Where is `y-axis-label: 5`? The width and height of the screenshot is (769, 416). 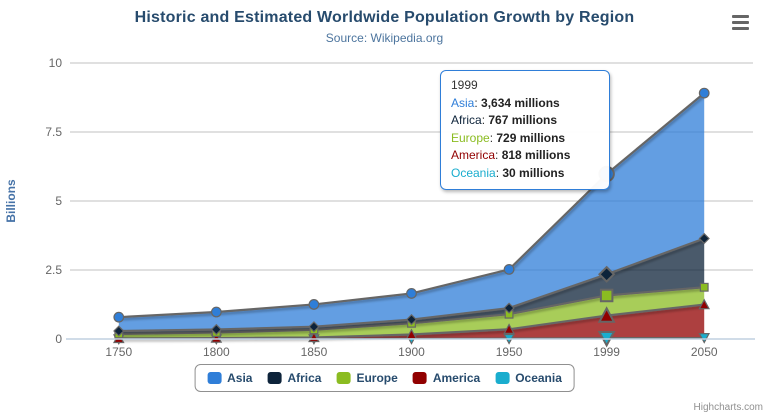
y-axis-label: 5 is located at coordinates (58, 201).